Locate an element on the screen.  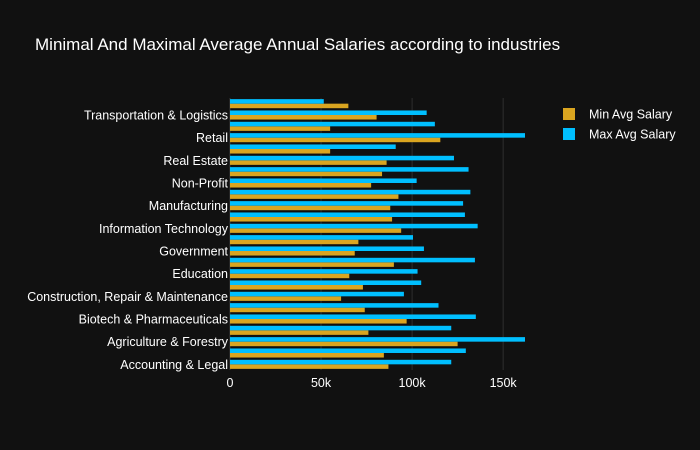
x-tick-label: 150k is located at coordinates (504, 383).